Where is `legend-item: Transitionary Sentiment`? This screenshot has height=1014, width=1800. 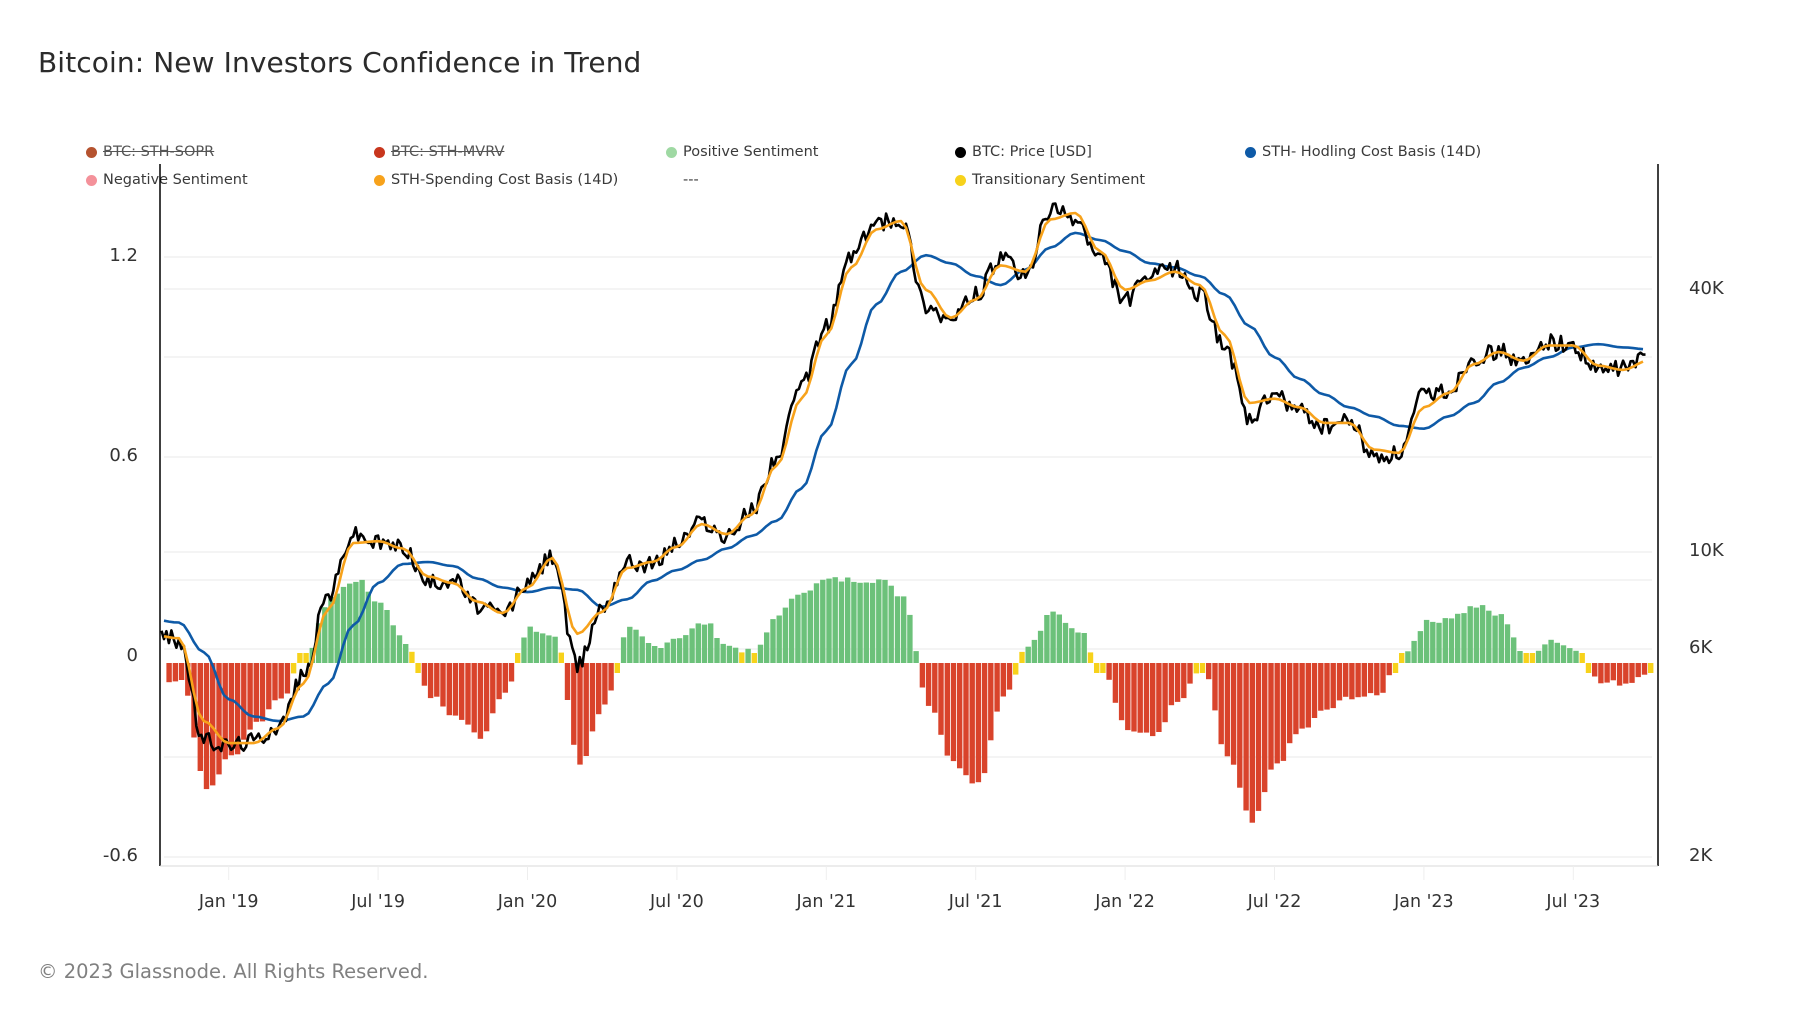
legend-item: Transitionary Sentiment is located at coordinates (1050, 180).